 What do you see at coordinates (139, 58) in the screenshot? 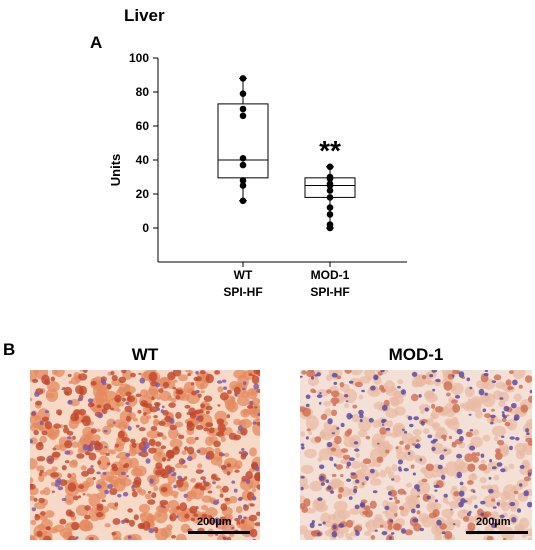
I see `y-tick-label: 100` at bounding box center [139, 58].